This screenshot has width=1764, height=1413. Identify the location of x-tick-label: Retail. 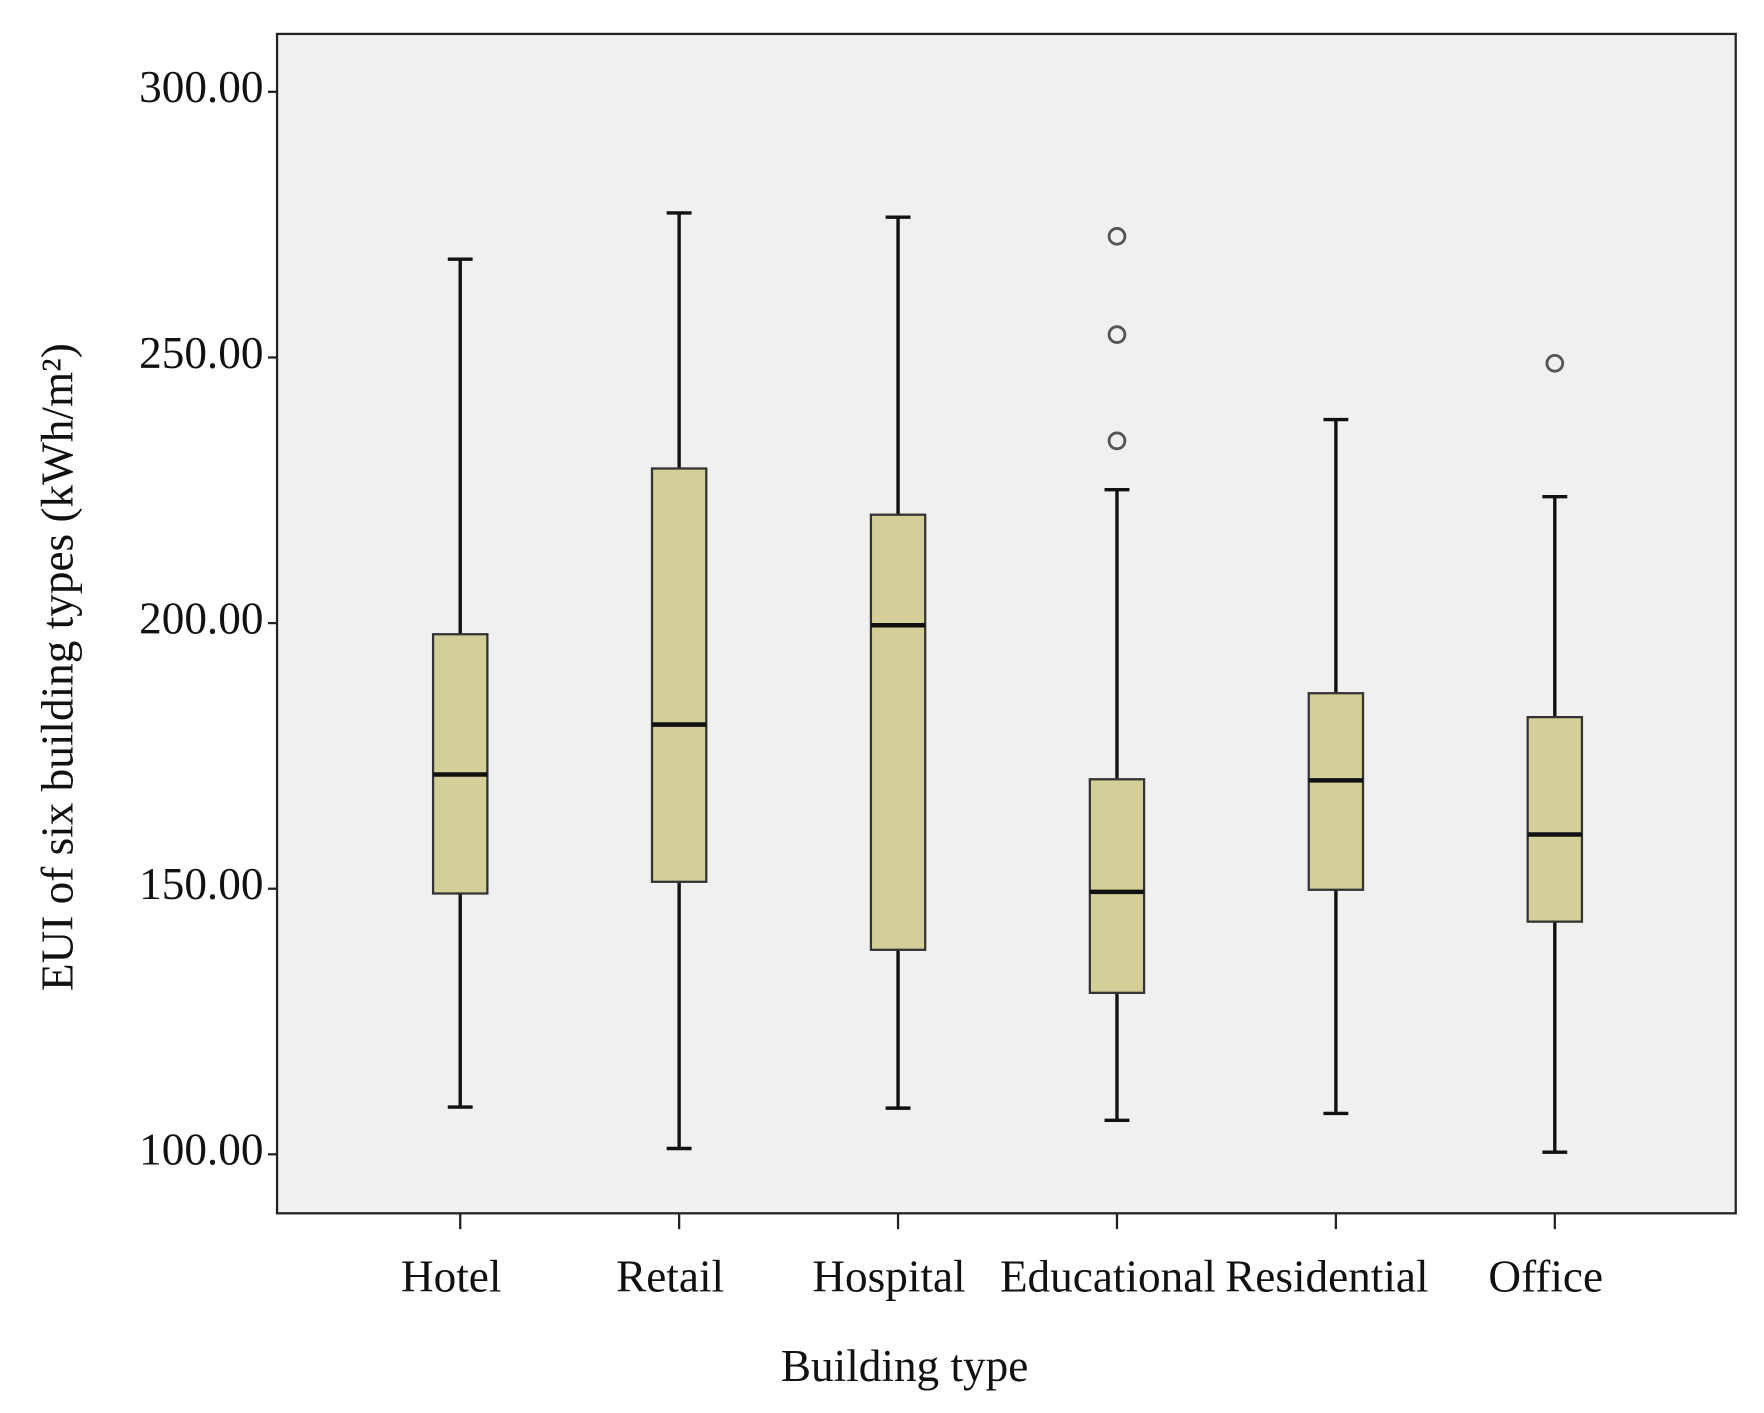
(670, 1277).